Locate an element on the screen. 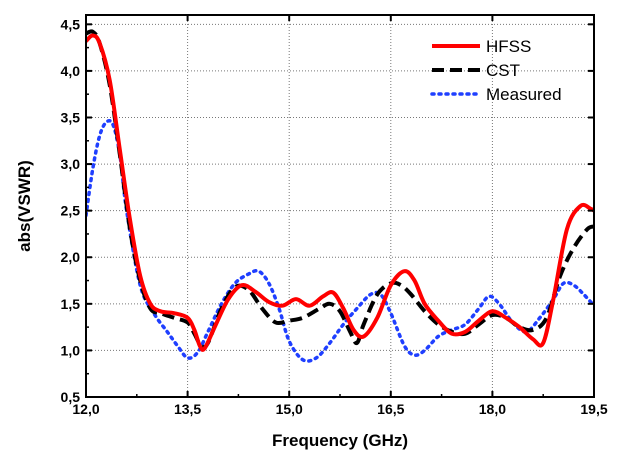 The width and height of the screenshot is (619, 453). x-axis-title: Frequency (GHz) is located at coordinates (340, 440).